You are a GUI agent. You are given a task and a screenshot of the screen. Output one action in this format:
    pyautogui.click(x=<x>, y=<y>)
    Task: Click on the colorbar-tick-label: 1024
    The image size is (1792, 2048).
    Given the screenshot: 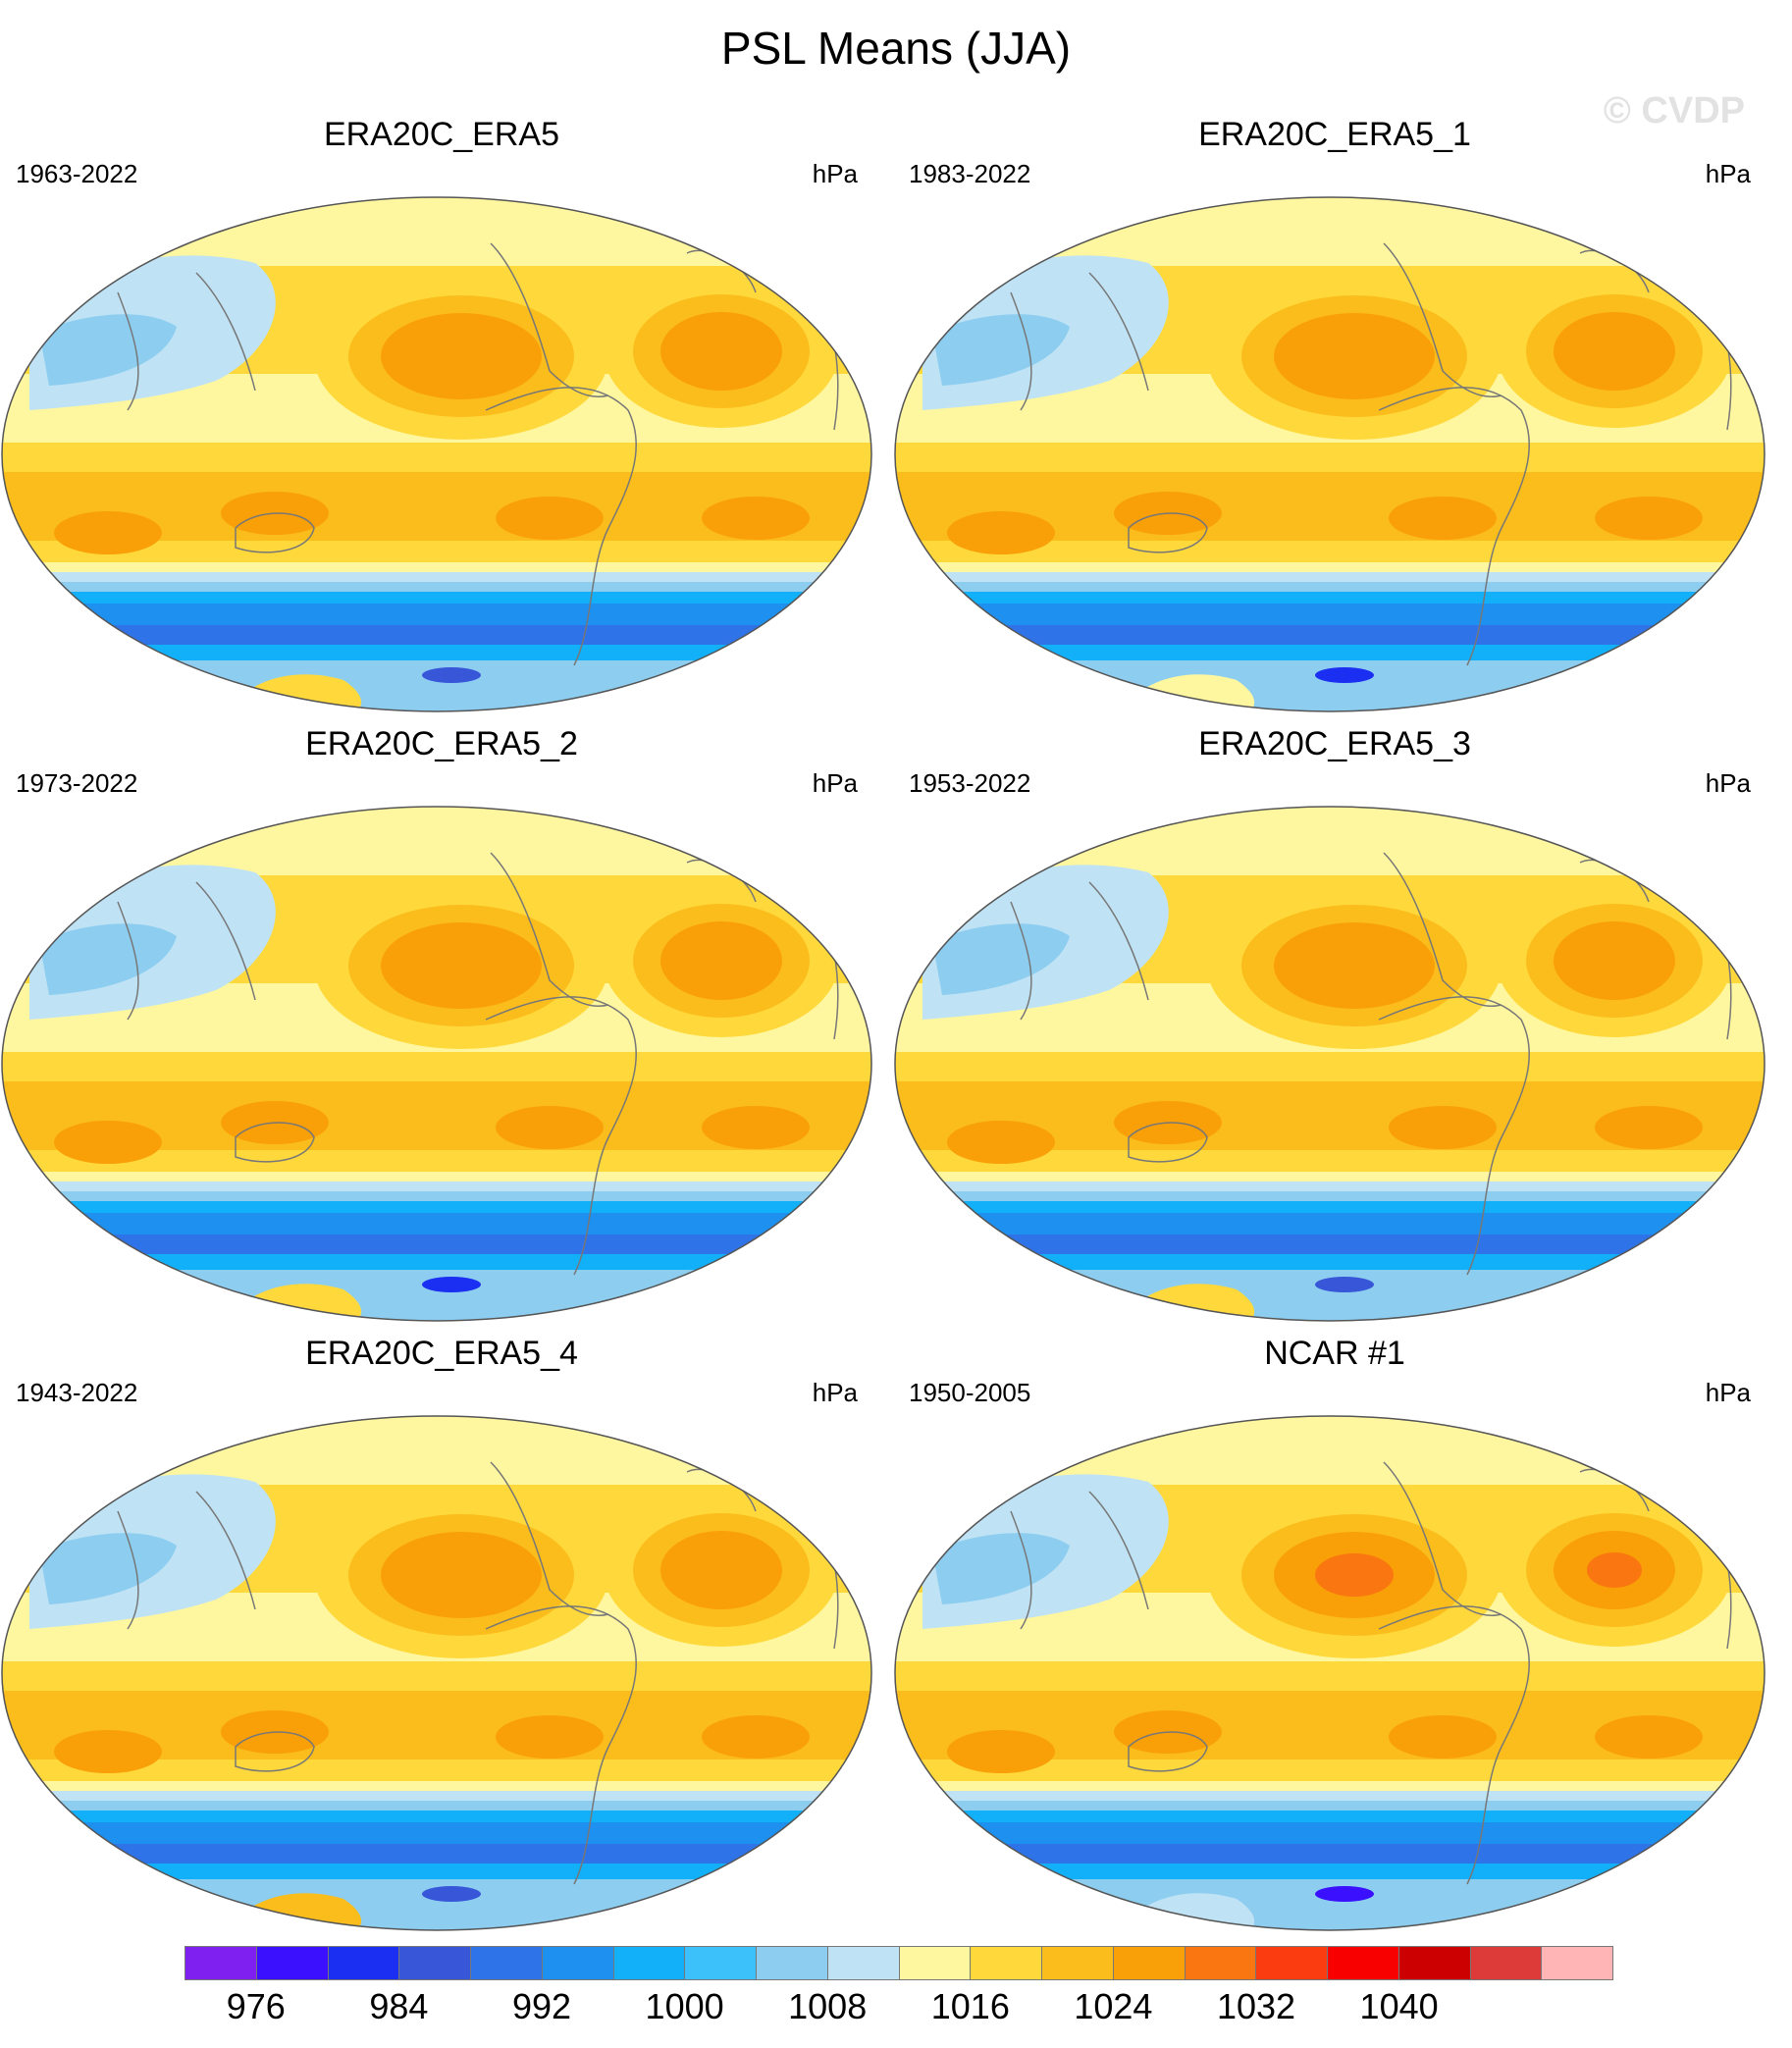 What is the action you would take?
    pyautogui.click(x=1113, y=2006)
    